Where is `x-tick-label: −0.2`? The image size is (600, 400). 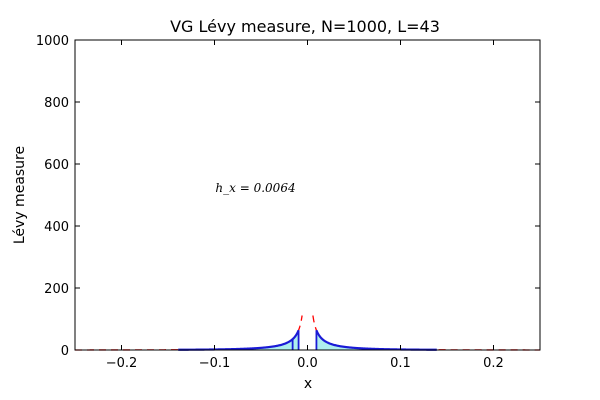 x-tick-label: −0.2 is located at coordinates (122, 363).